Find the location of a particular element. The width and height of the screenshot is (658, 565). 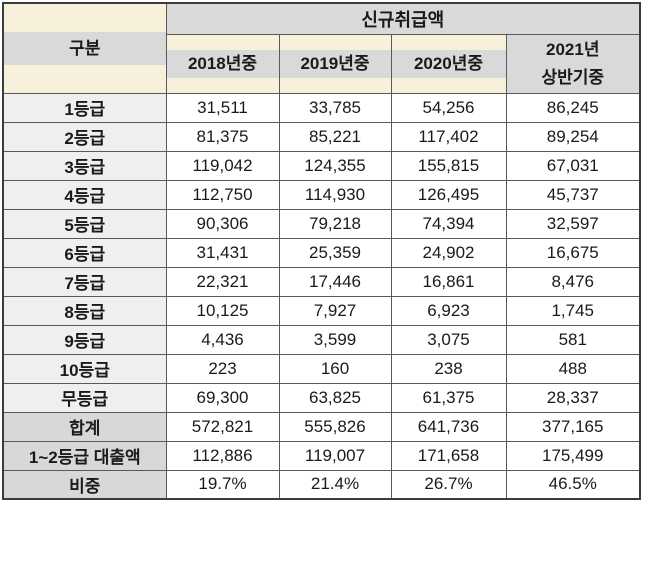

value-cell: 555,826 is located at coordinates (335, 426).